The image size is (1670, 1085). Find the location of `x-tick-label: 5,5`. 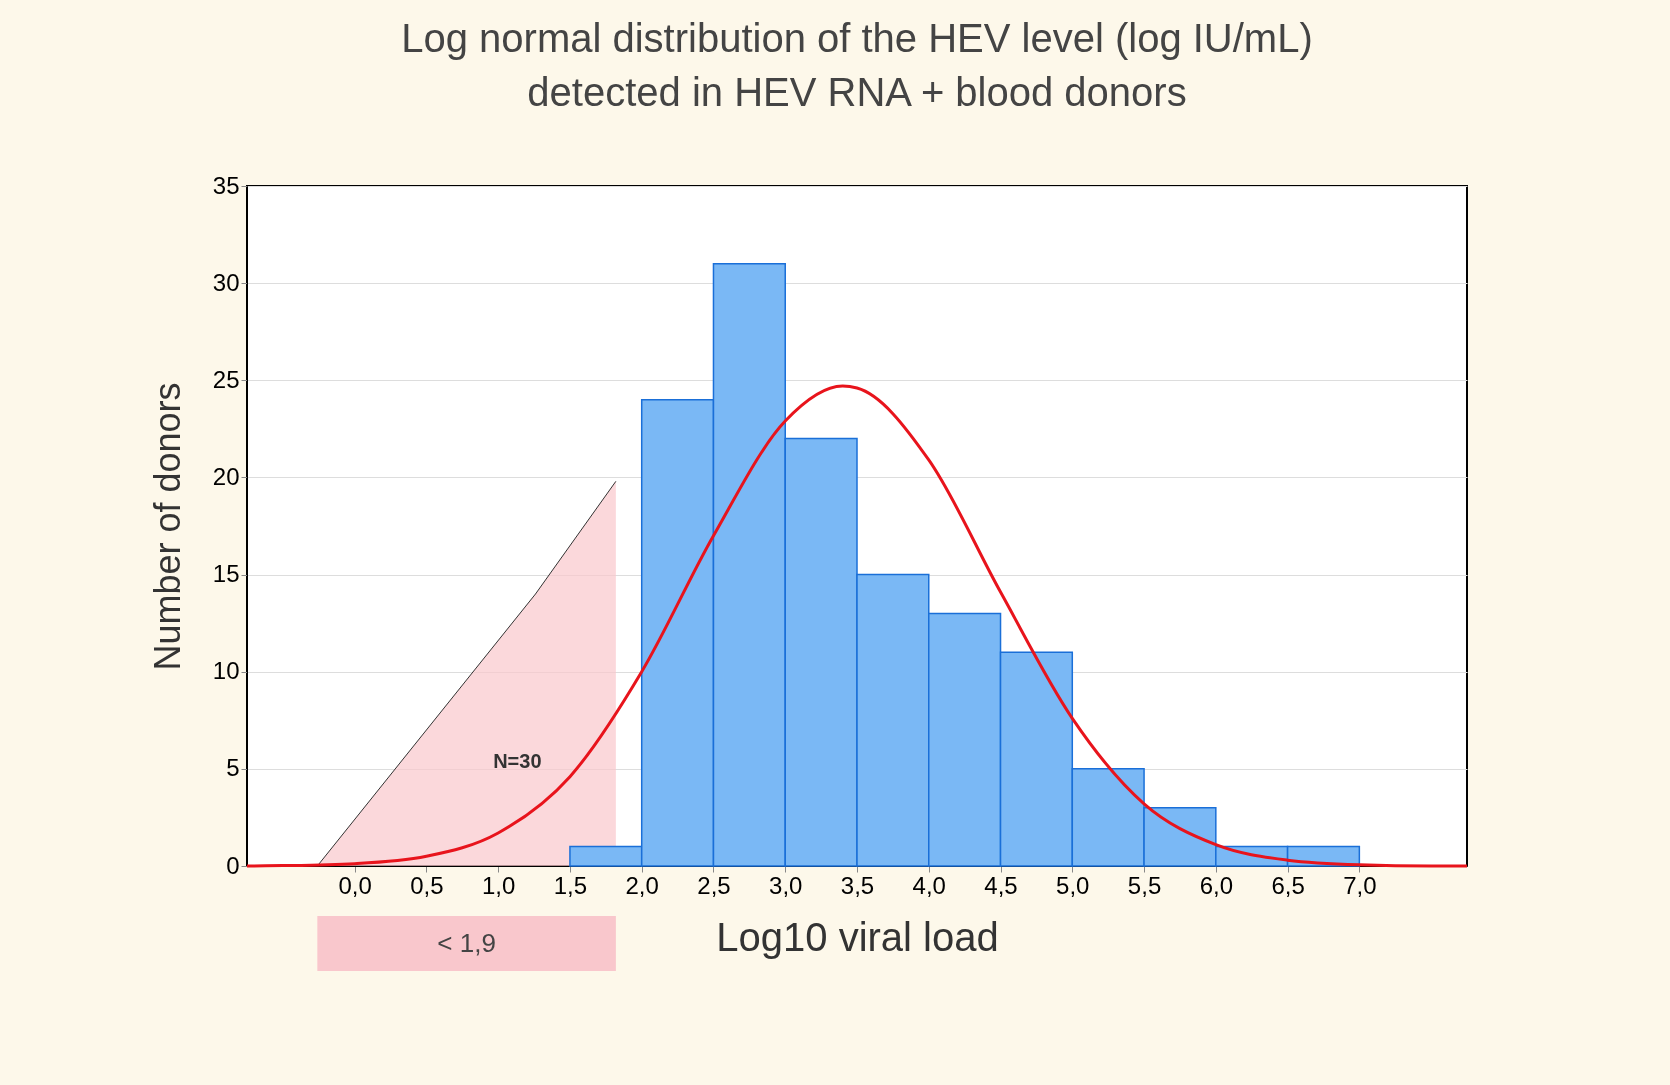

x-tick-label: 5,5 is located at coordinates (1144, 885).